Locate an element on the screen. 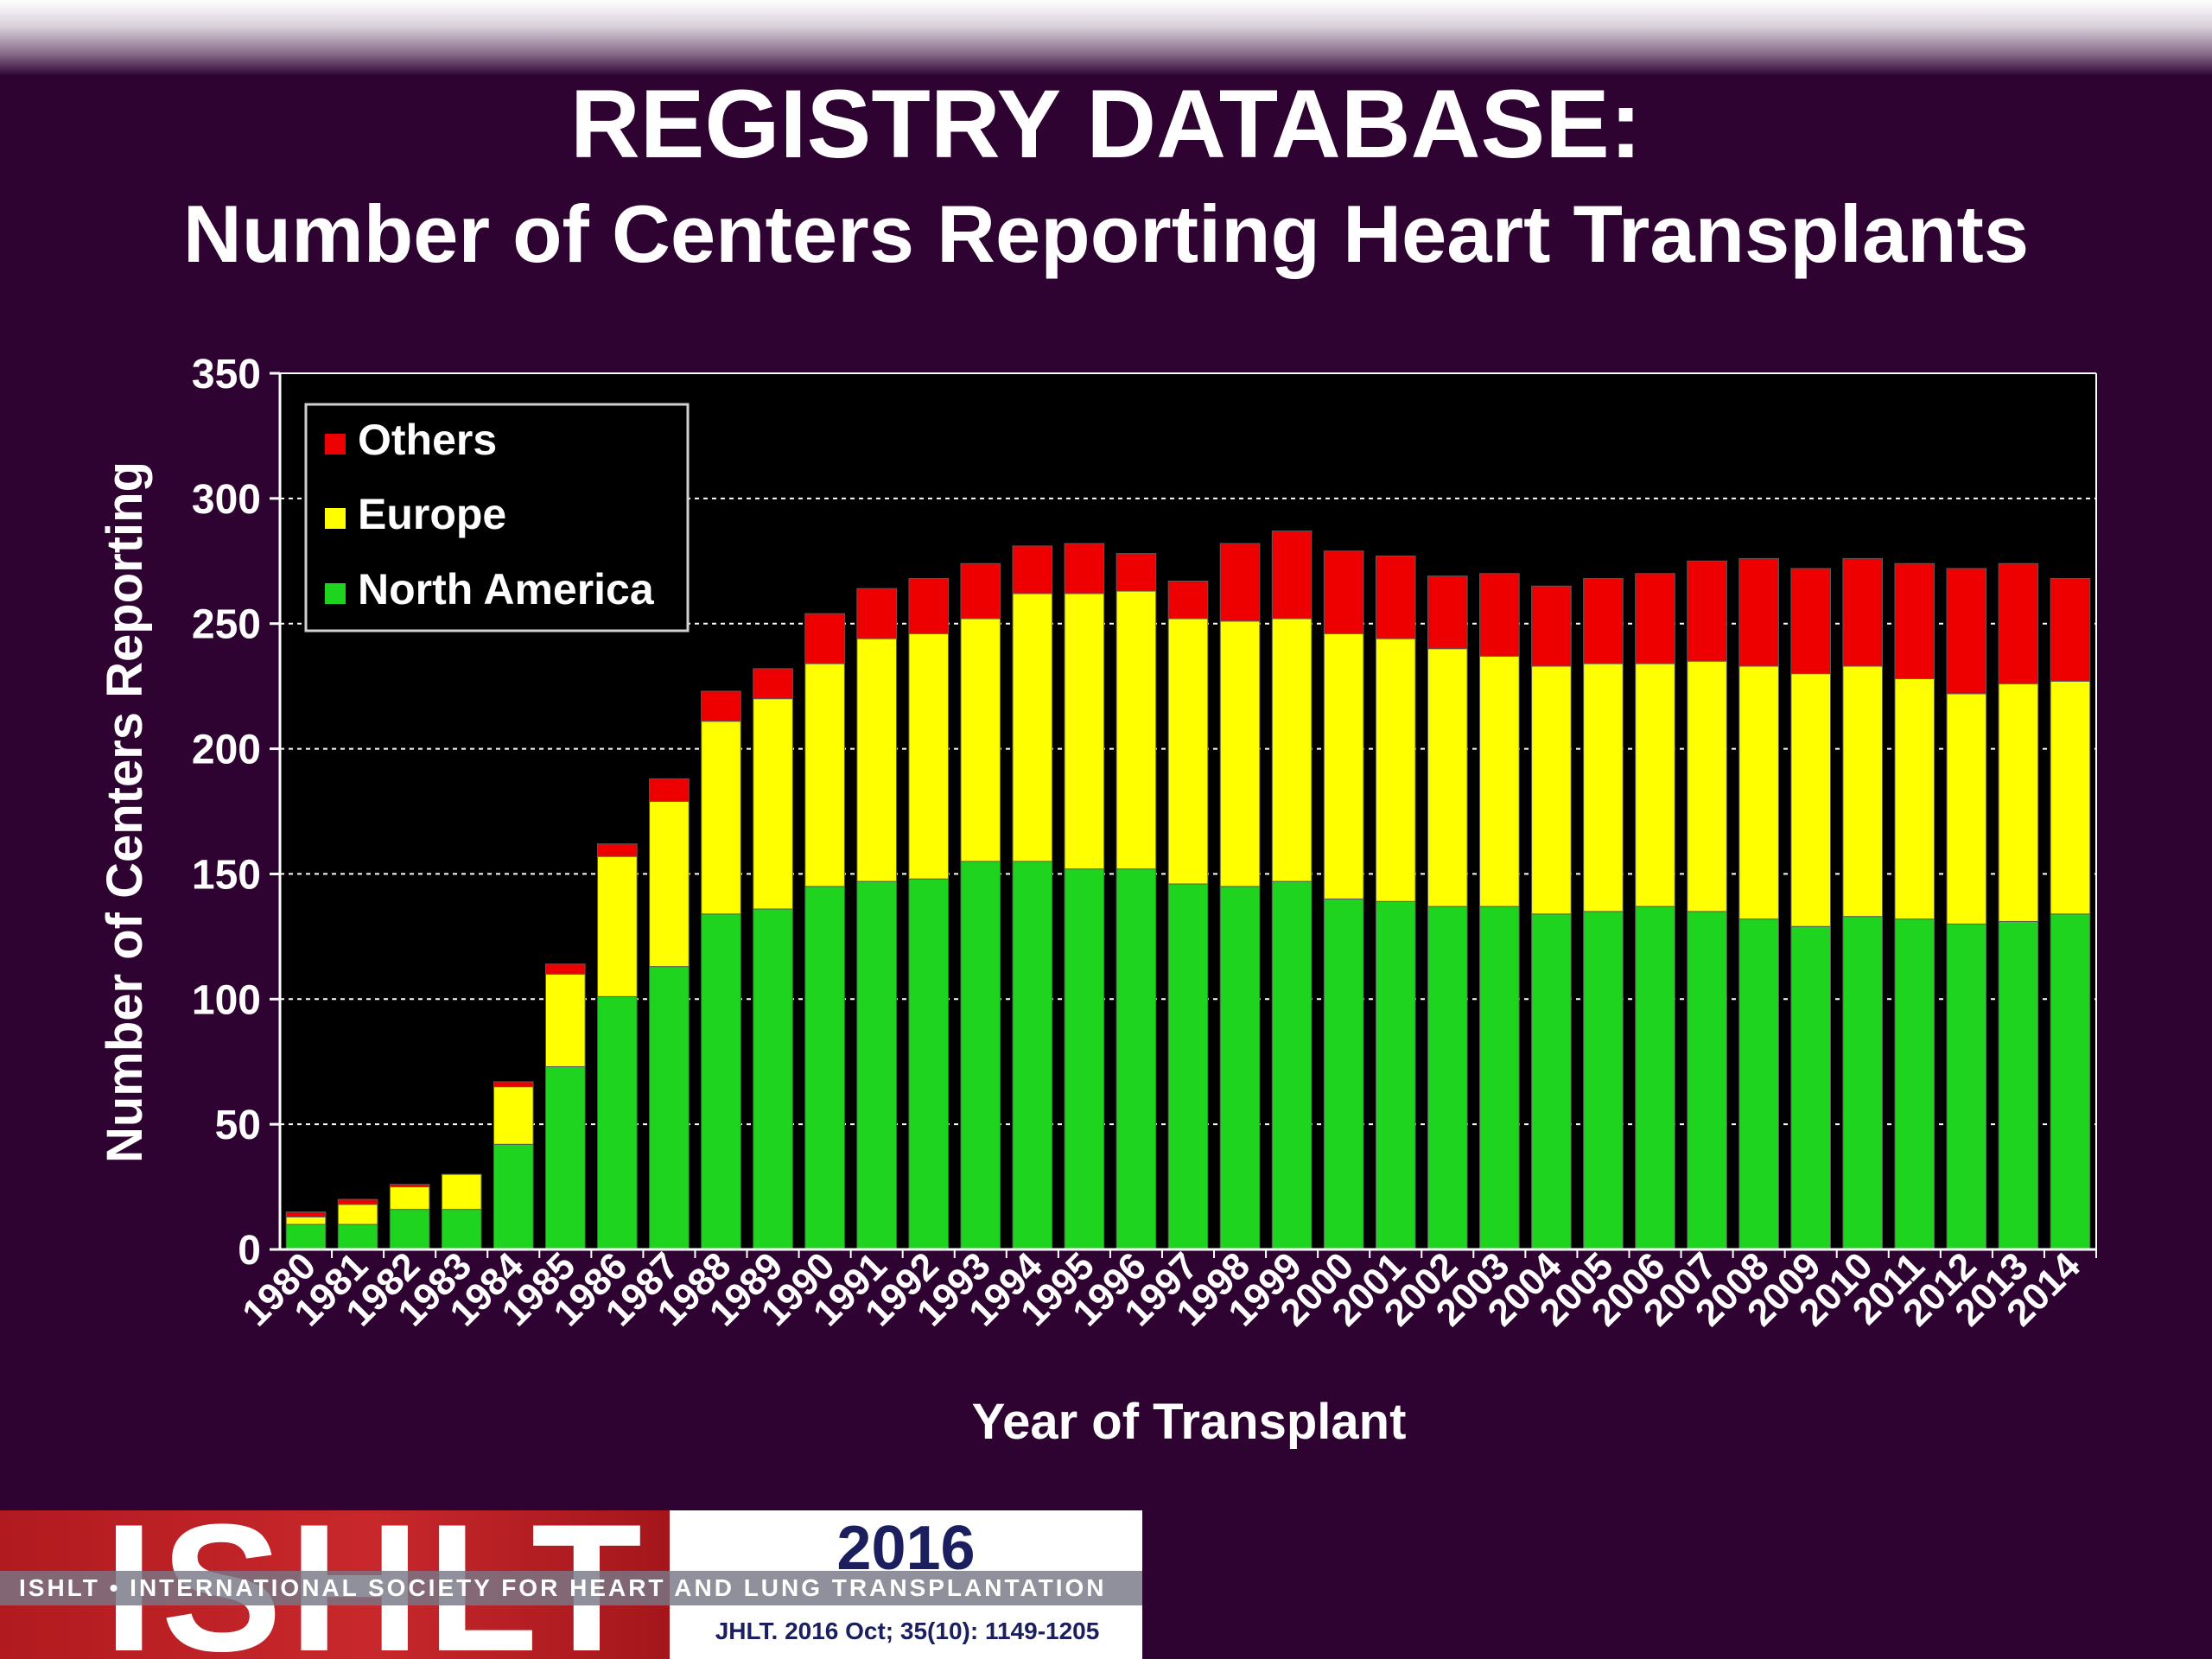 This screenshot has height=1659, width=2212. journal-citation: JHLT. 2016 Oct; 35(10): 1149-1205 is located at coordinates (907, 1631).